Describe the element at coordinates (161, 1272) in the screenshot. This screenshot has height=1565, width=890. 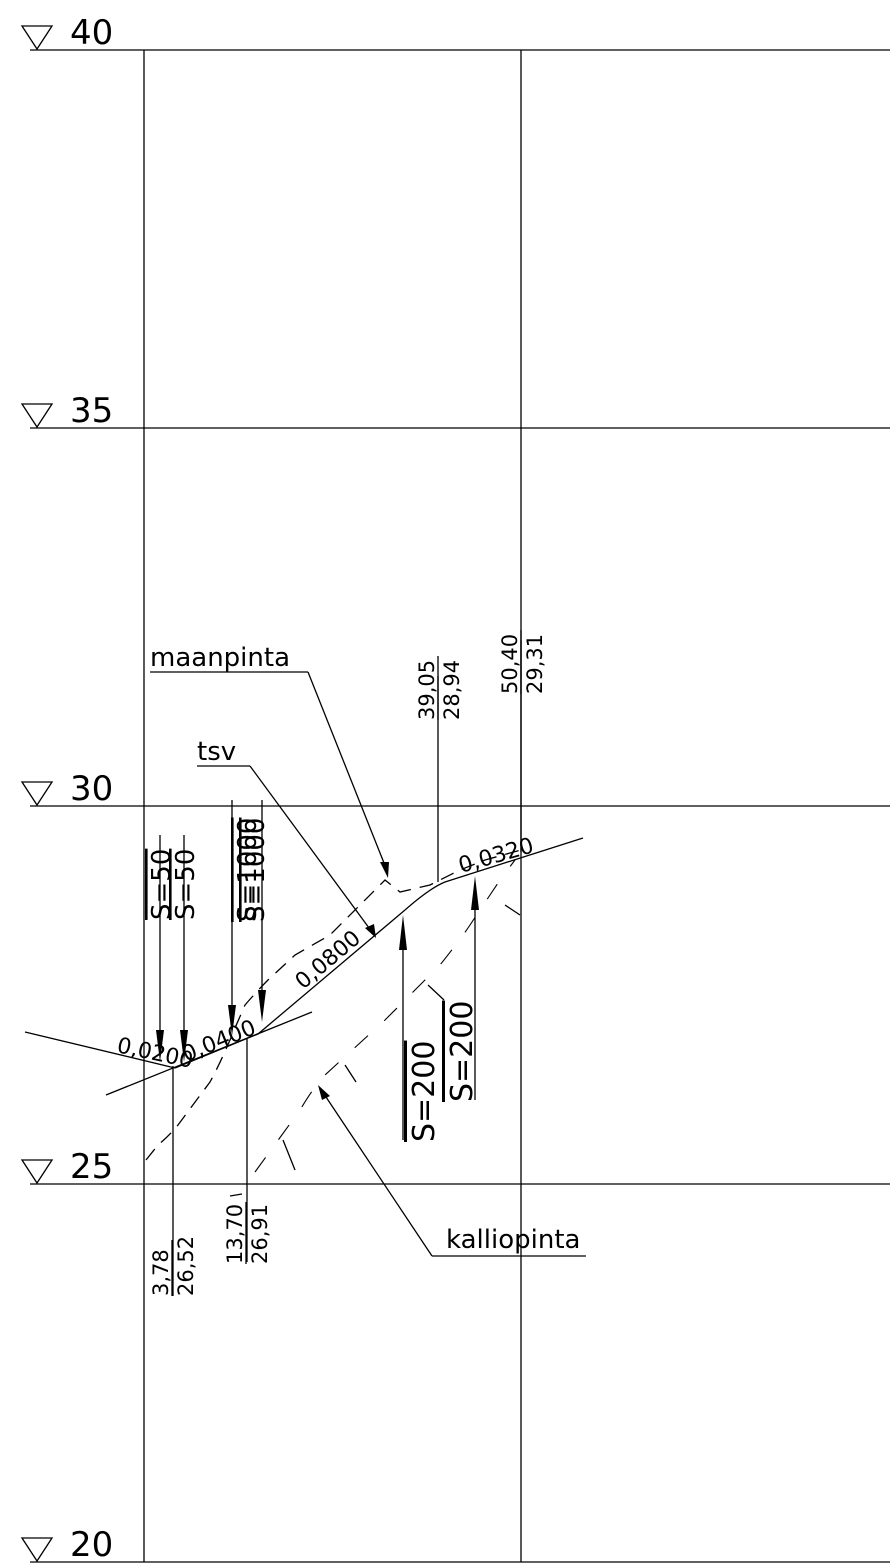
I see `station-distance: 3,78` at that location.